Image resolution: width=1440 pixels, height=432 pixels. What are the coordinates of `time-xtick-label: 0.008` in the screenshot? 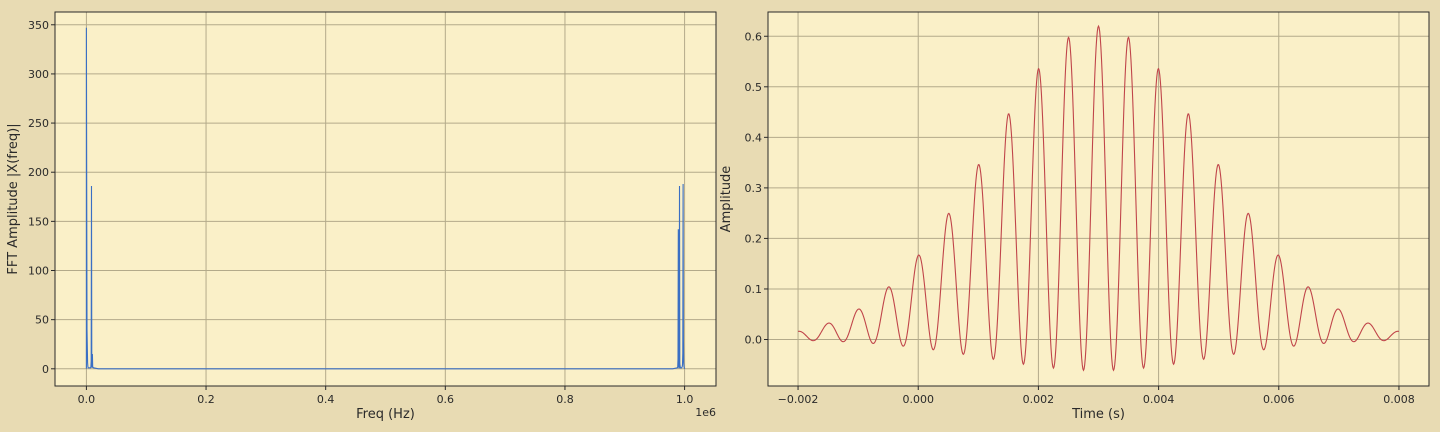 It's located at (1399, 399).